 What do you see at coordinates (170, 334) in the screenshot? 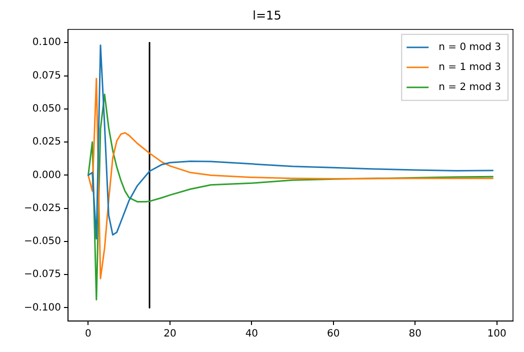
I see `x-tick-label: 20` at bounding box center [170, 334].